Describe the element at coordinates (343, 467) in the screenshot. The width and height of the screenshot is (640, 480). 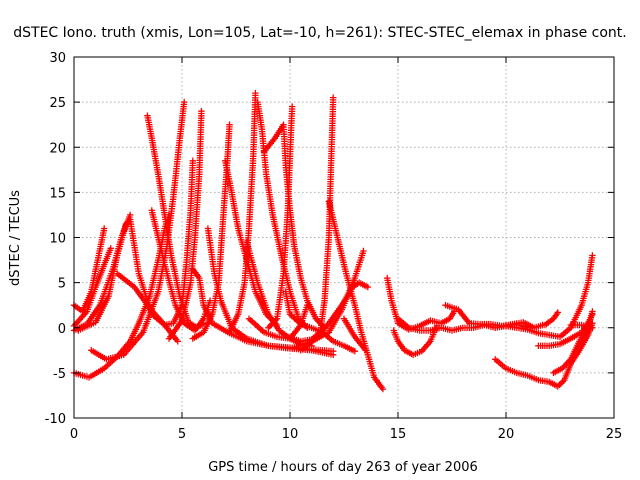
I see `x-axis-label: GPS time / hours of day 263 of year 2006` at that location.